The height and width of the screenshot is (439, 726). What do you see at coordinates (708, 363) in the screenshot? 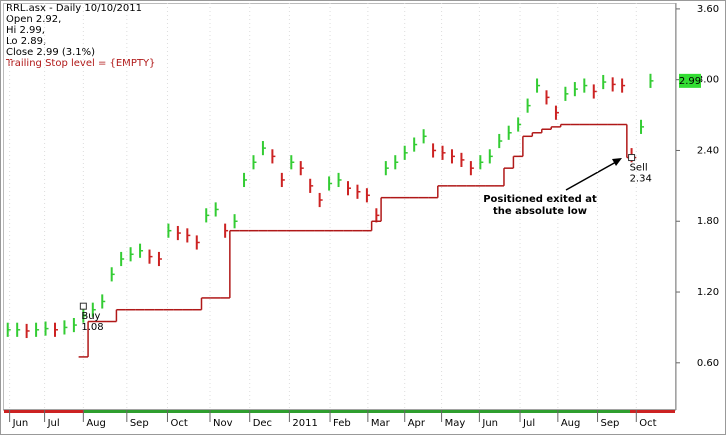
I see `y-tick-label: 0.60` at bounding box center [708, 363].